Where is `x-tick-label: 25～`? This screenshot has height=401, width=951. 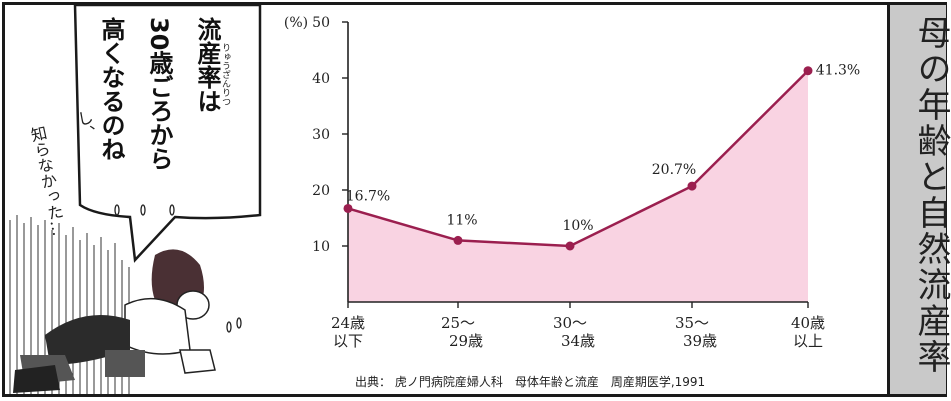 x-tick-label: 25～ is located at coordinates (458, 323).